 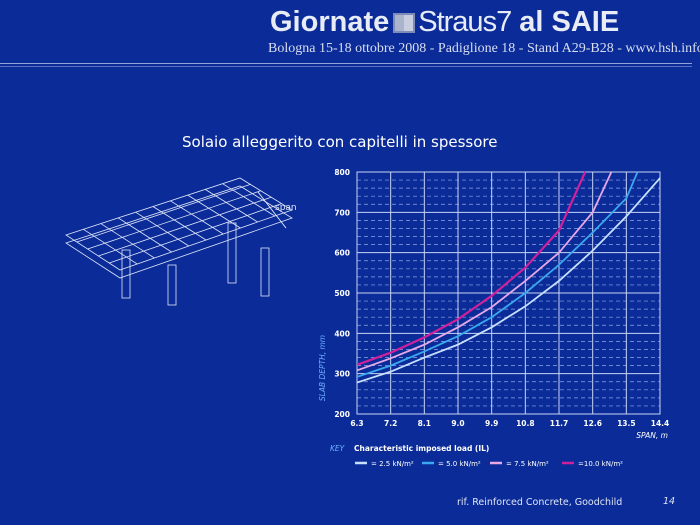 What do you see at coordinates (459, 464) in the screenshot?
I see `legend-label-1: = 5.0 kN/m²` at bounding box center [459, 464].